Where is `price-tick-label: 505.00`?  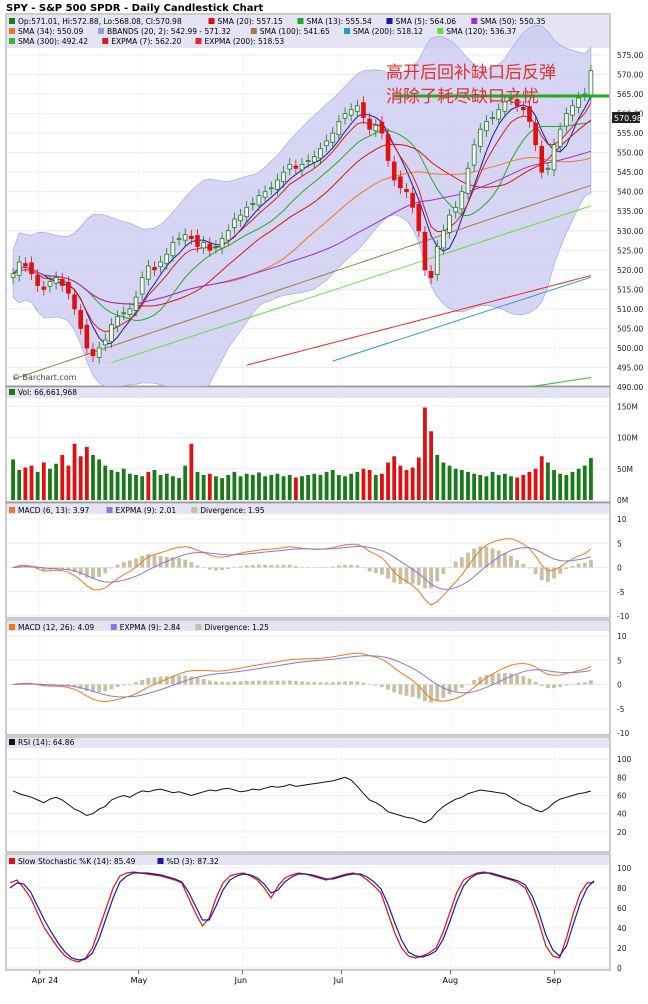 price-tick-label: 505.00 is located at coordinates (630, 328).